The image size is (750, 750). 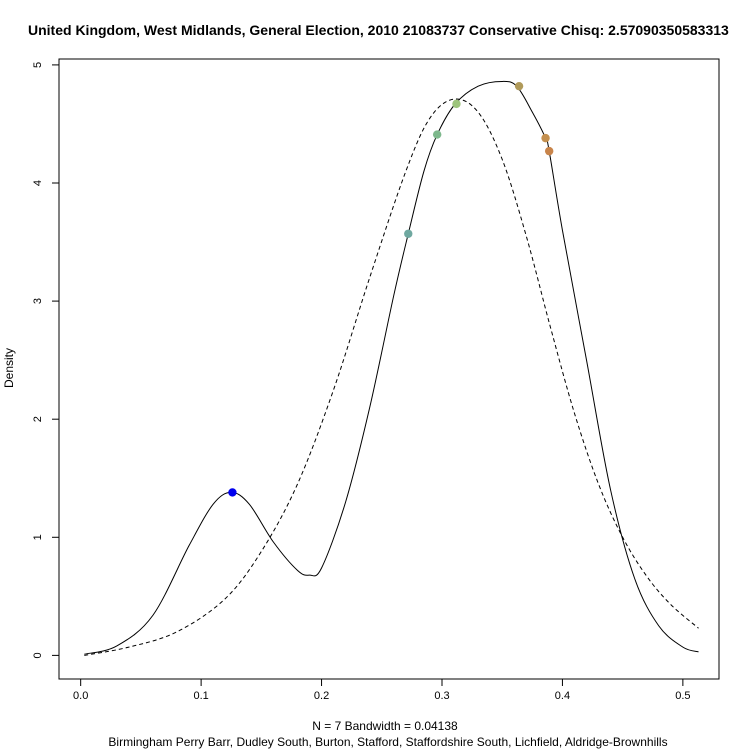 What do you see at coordinates (38, 65) in the screenshot?
I see `y-tick-label: 5` at bounding box center [38, 65].